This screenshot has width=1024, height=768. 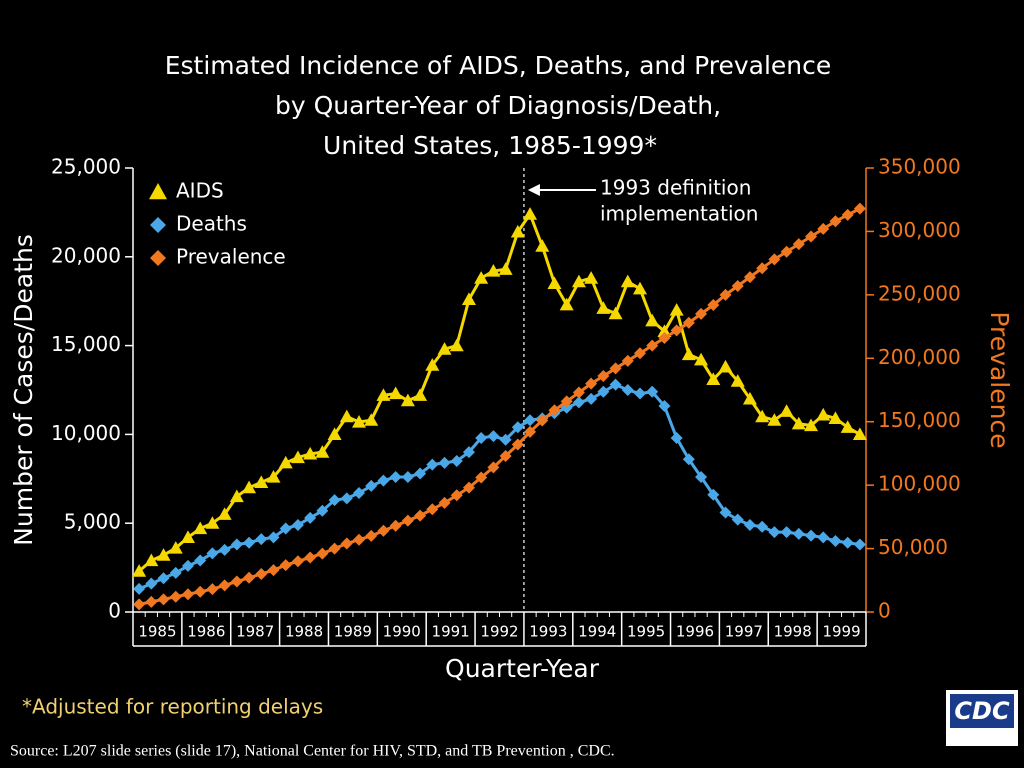 I want to click on annotation: implementation, so click(x=679, y=214).